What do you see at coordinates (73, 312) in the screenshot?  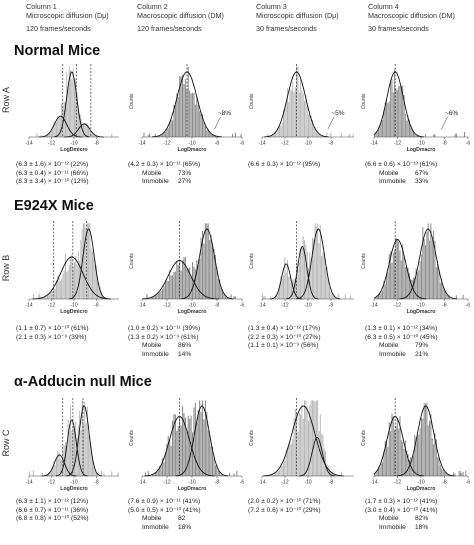 I see `x-axis-label: LogDmicro` at bounding box center [73, 312].